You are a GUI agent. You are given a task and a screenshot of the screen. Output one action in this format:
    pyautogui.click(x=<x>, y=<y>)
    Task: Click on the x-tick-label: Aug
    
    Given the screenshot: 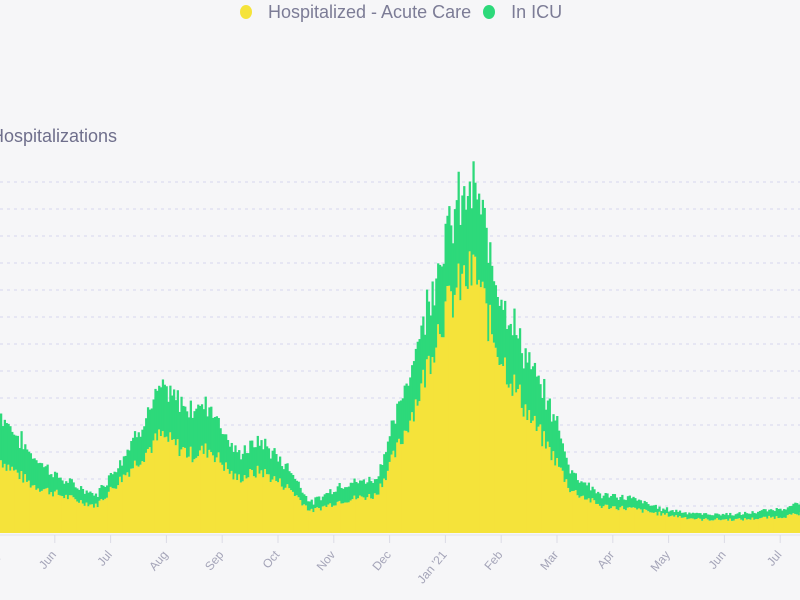 What is the action you would take?
    pyautogui.click(x=158, y=560)
    